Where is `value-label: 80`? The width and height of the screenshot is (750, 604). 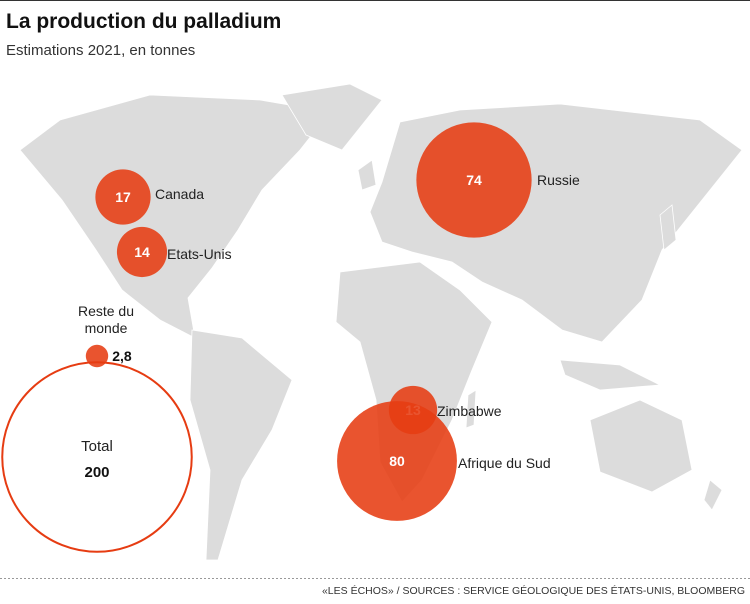 value-label: 80 is located at coordinates (397, 461).